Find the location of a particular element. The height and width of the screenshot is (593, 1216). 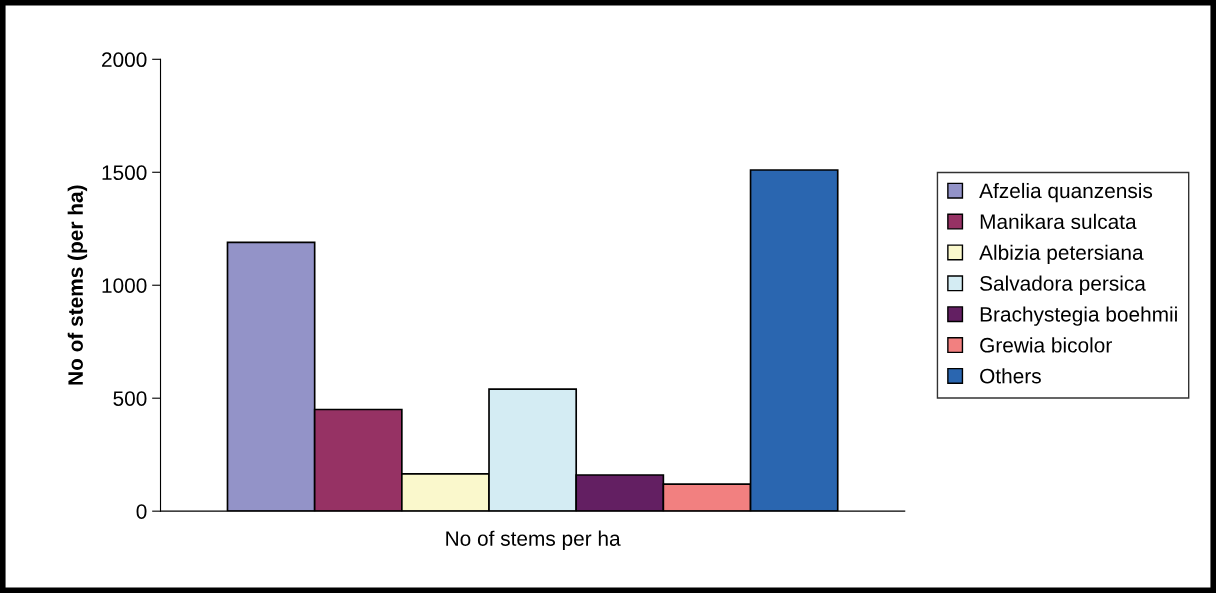

y-tick-label: 1000 is located at coordinates (124, 285).